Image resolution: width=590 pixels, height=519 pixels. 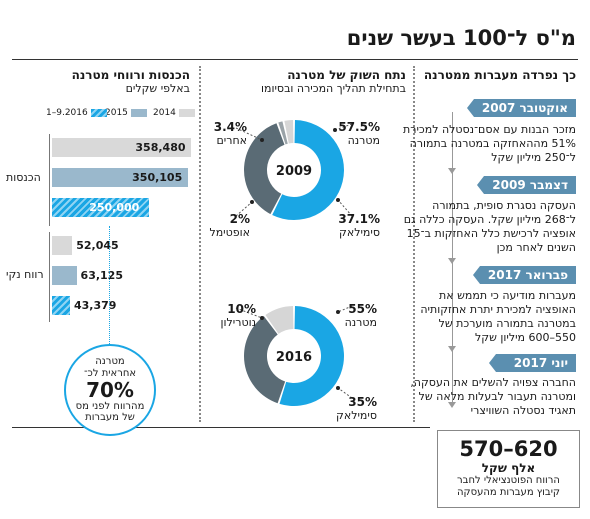 What do you see at coordinates (23, 177) in the screenshot?
I see `revenue-group-label: הכנסות` at bounding box center [23, 177].